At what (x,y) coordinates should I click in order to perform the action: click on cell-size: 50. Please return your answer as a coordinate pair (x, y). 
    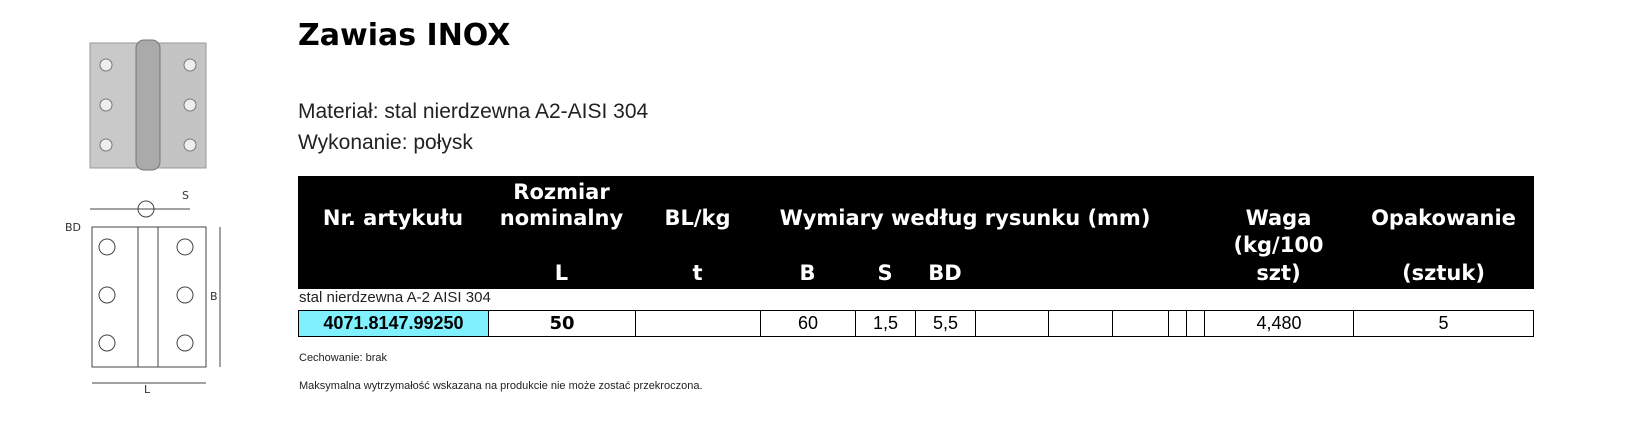
    Looking at the image, I should click on (562, 323).